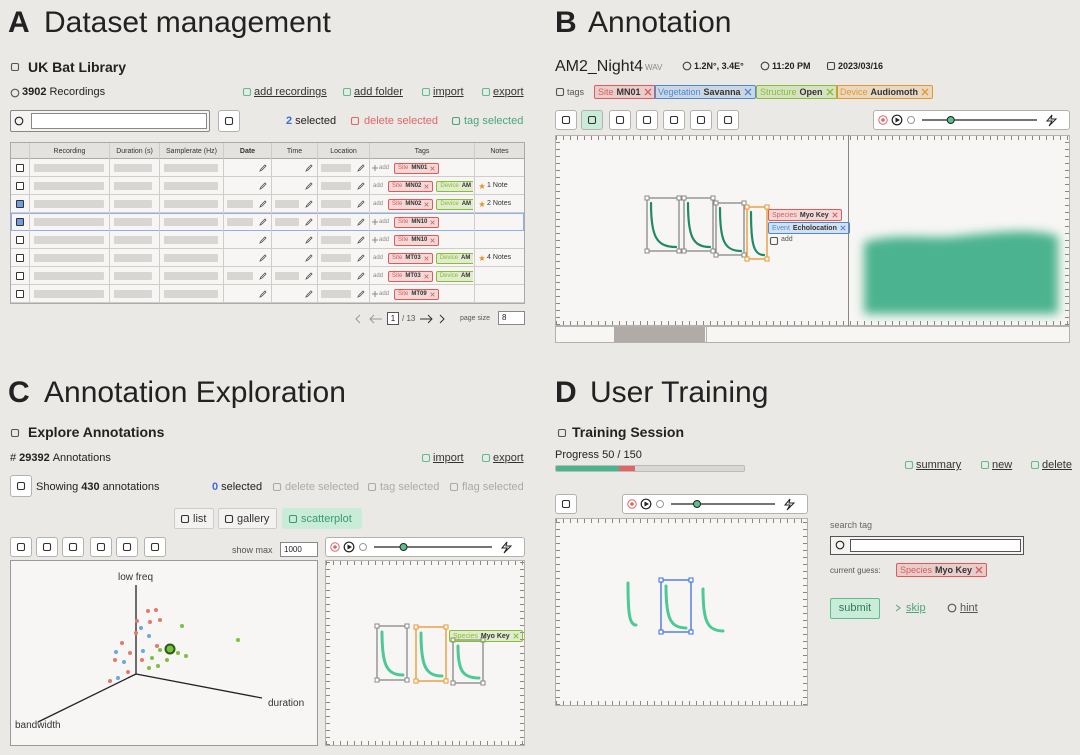  What do you see at coordinates (466, 204) in the screenshot?
I see `tag-value: AM` at bounding box center [466, 204].